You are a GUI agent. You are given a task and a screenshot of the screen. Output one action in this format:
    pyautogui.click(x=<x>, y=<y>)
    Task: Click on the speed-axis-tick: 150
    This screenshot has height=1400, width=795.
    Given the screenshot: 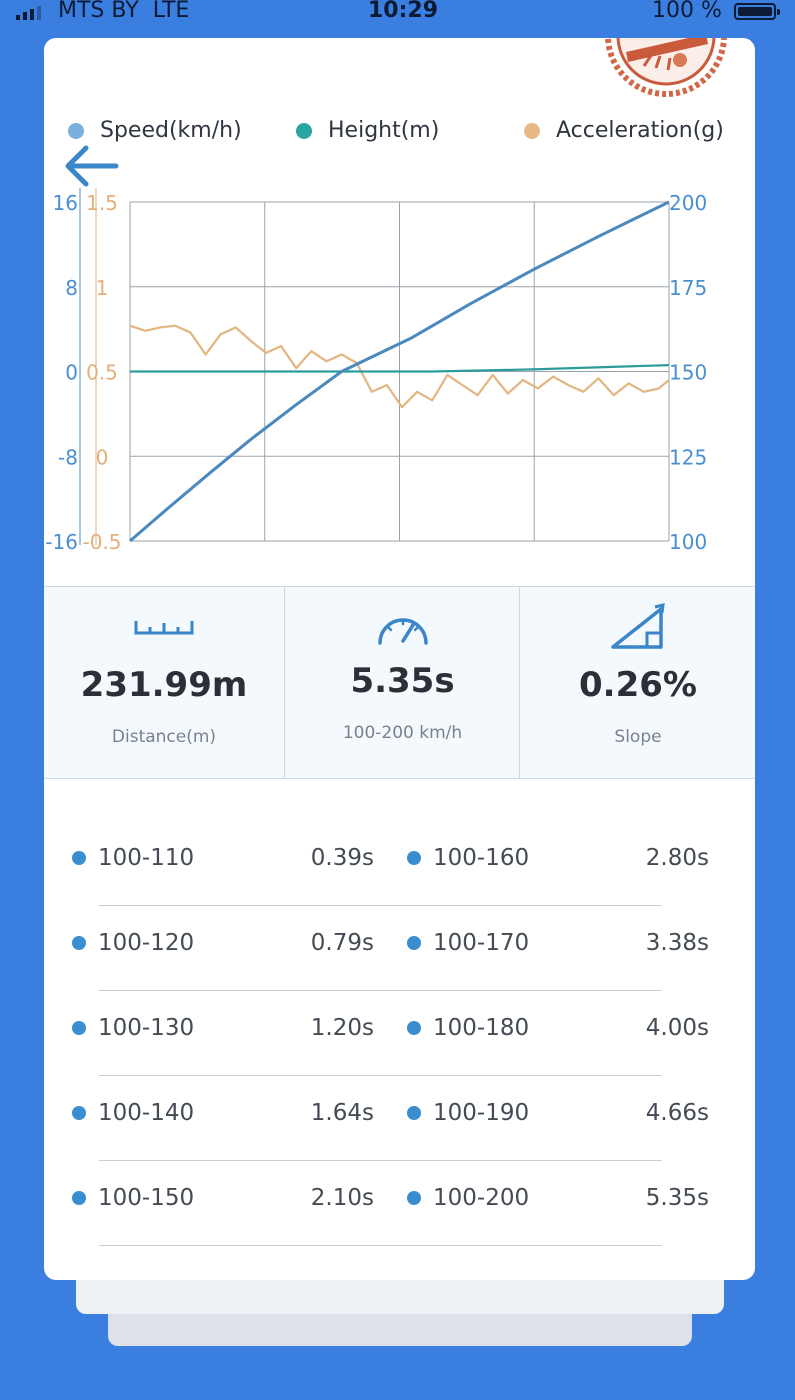 What is the action you would take?
    pyautogui.click(x=688, y=373)
    